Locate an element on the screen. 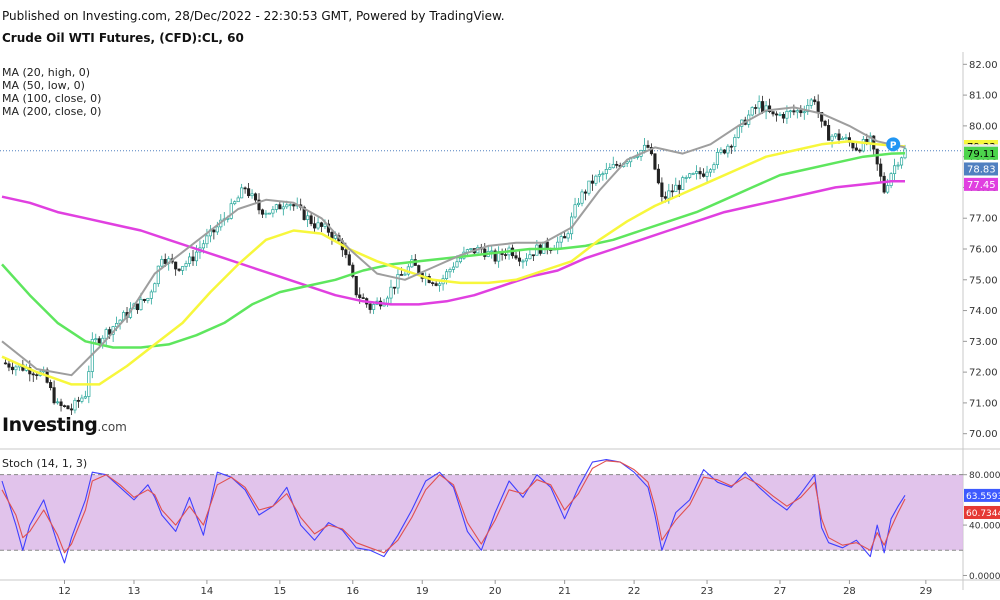  legend-ma50: MA (50, low, 0) is located at coordinates (43, 85).